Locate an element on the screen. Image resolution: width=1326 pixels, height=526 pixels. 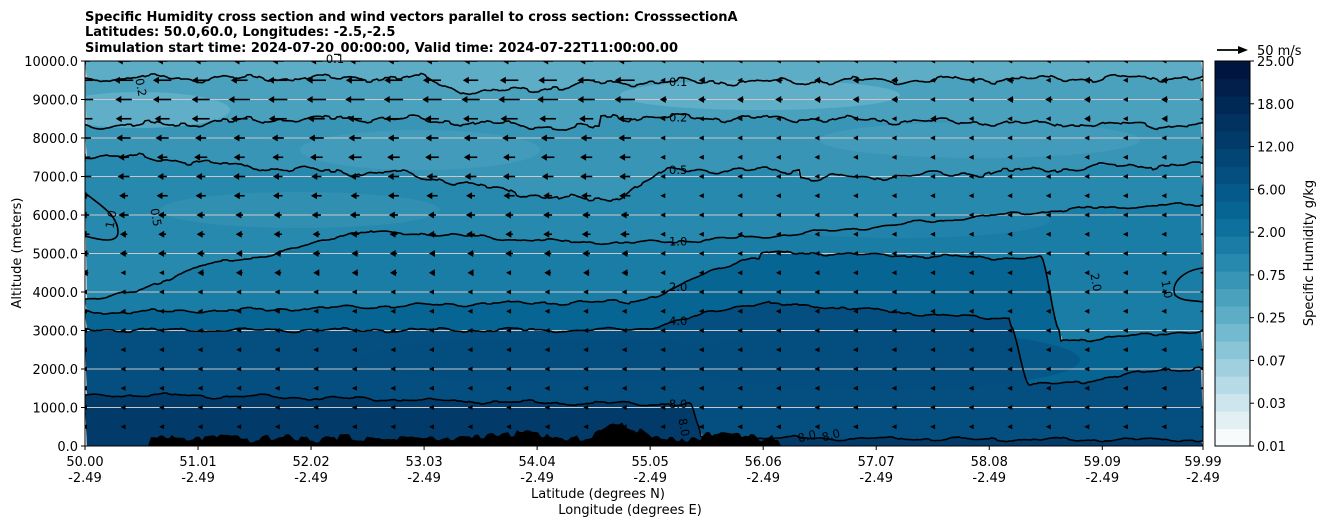
x-tick-label-lat: 57.07 is located at coordinates (876, 462).